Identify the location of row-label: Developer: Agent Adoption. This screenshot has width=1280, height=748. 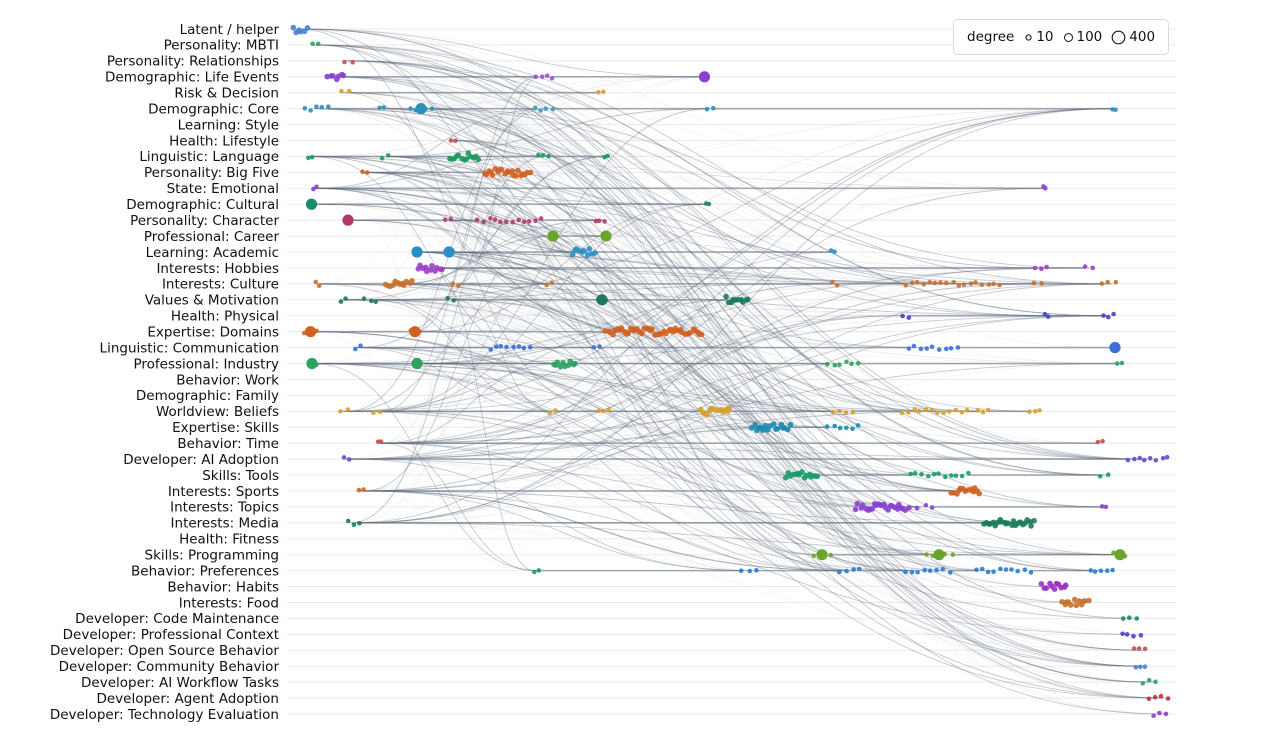
(187, 699).